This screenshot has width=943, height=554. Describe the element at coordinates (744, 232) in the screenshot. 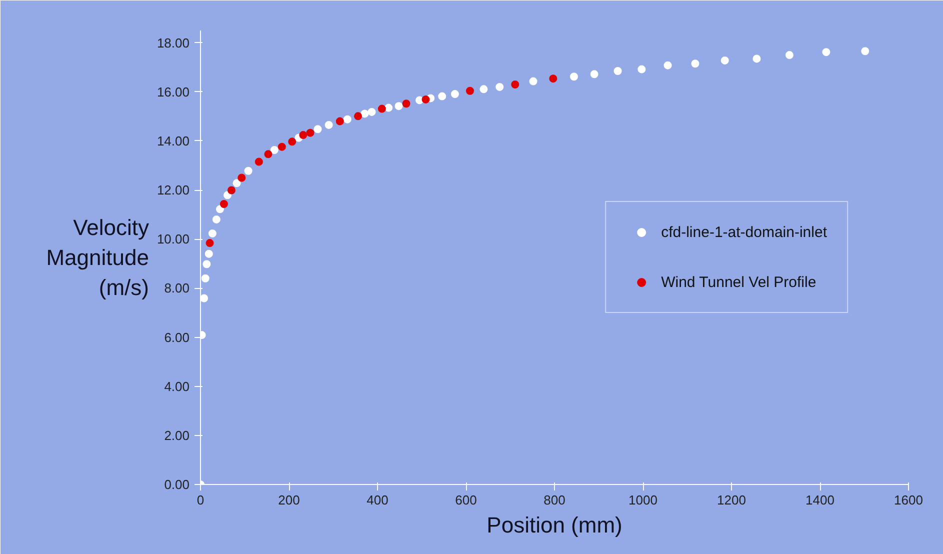

I see `legend-label: cfd-line-1-at-domain-inlet` at that location.